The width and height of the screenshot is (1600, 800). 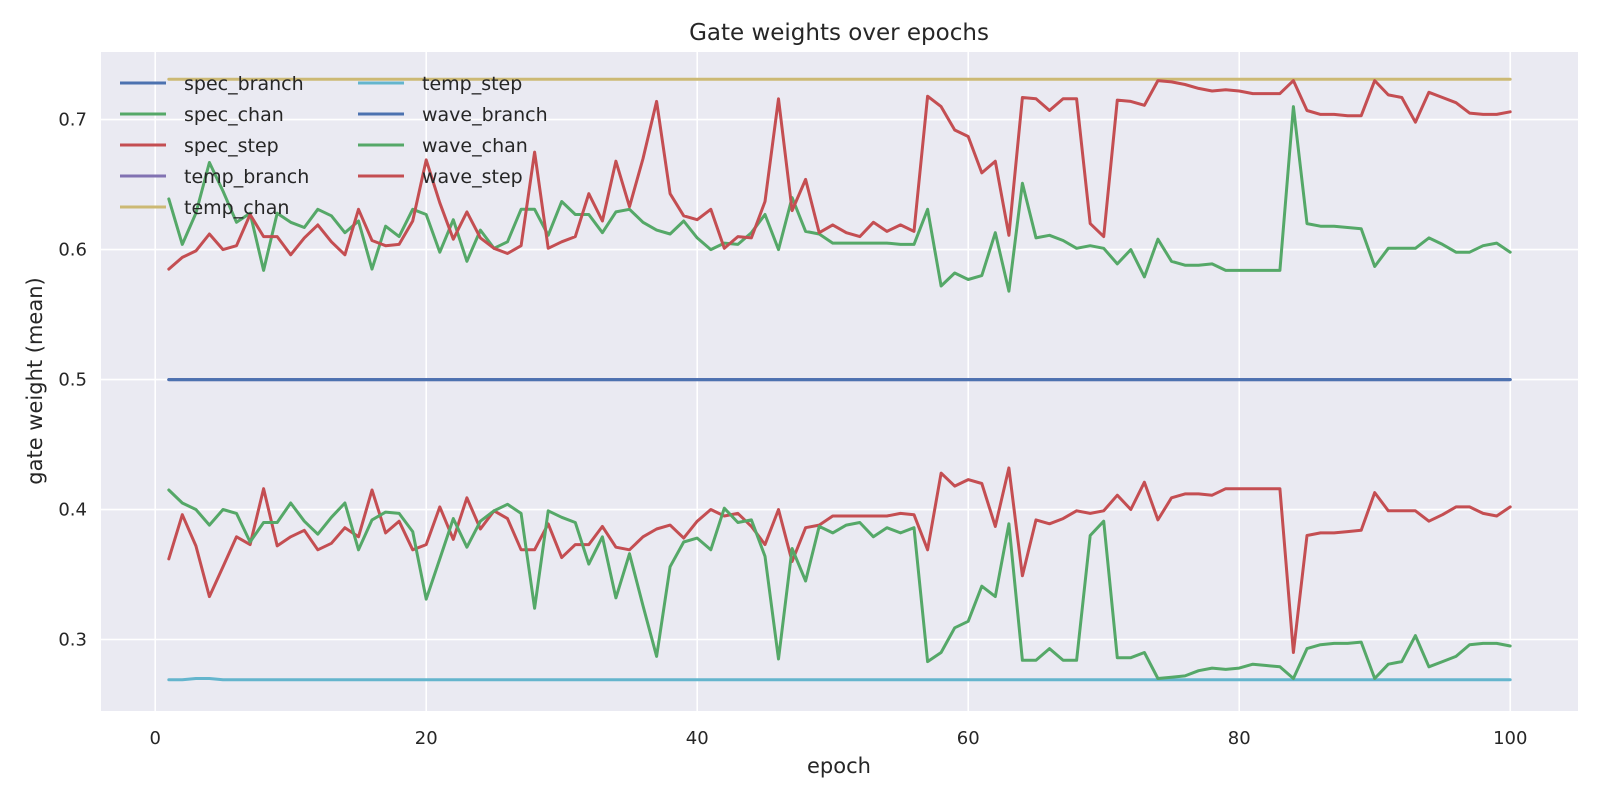 What do you see at coordinates (246, 177) in the screenshot?
I see `legend-label-temp-branch: temp_branch` at bounding box center [246, 177].